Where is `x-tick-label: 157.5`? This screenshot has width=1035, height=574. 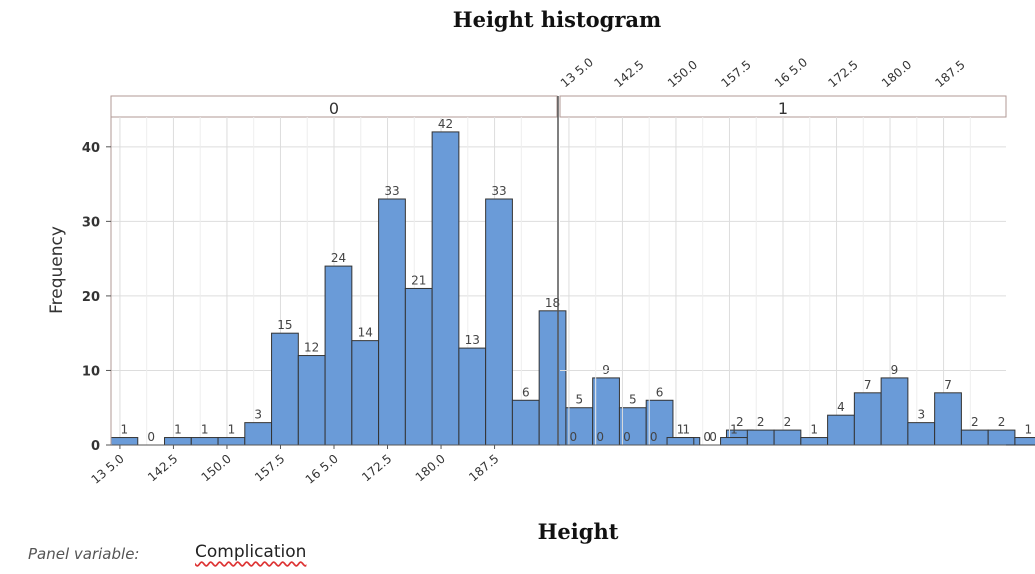
x-tick-label: 157.5 is located at coordinates (269, 468).